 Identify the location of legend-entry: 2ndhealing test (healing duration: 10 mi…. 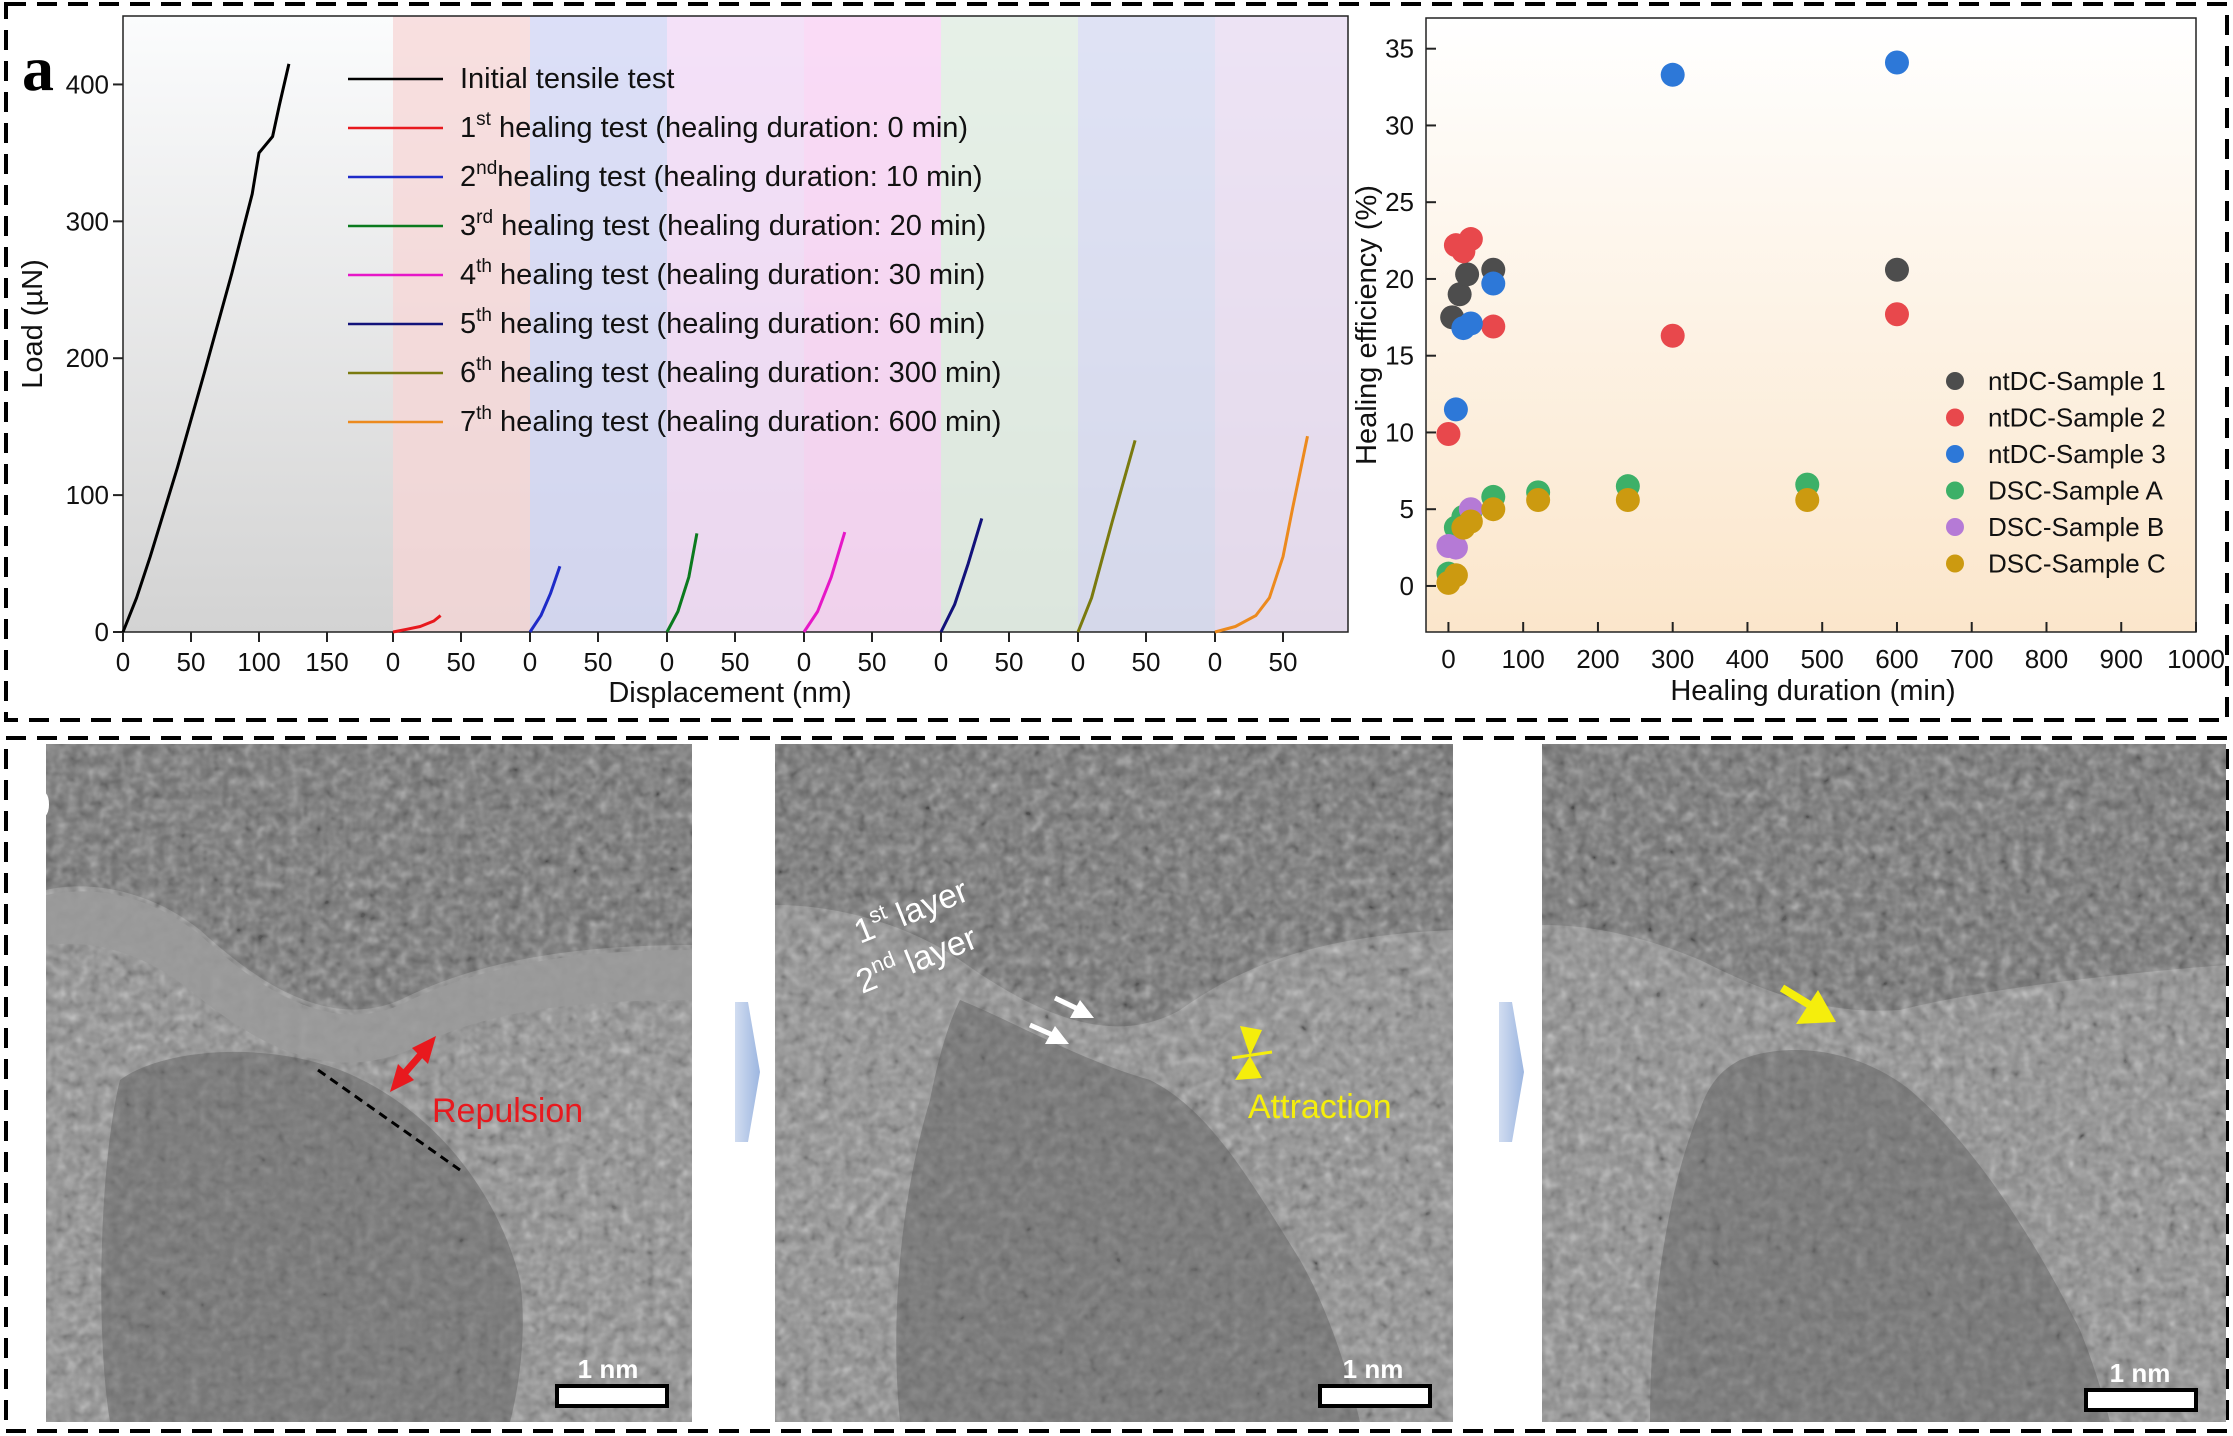
(721, 175).